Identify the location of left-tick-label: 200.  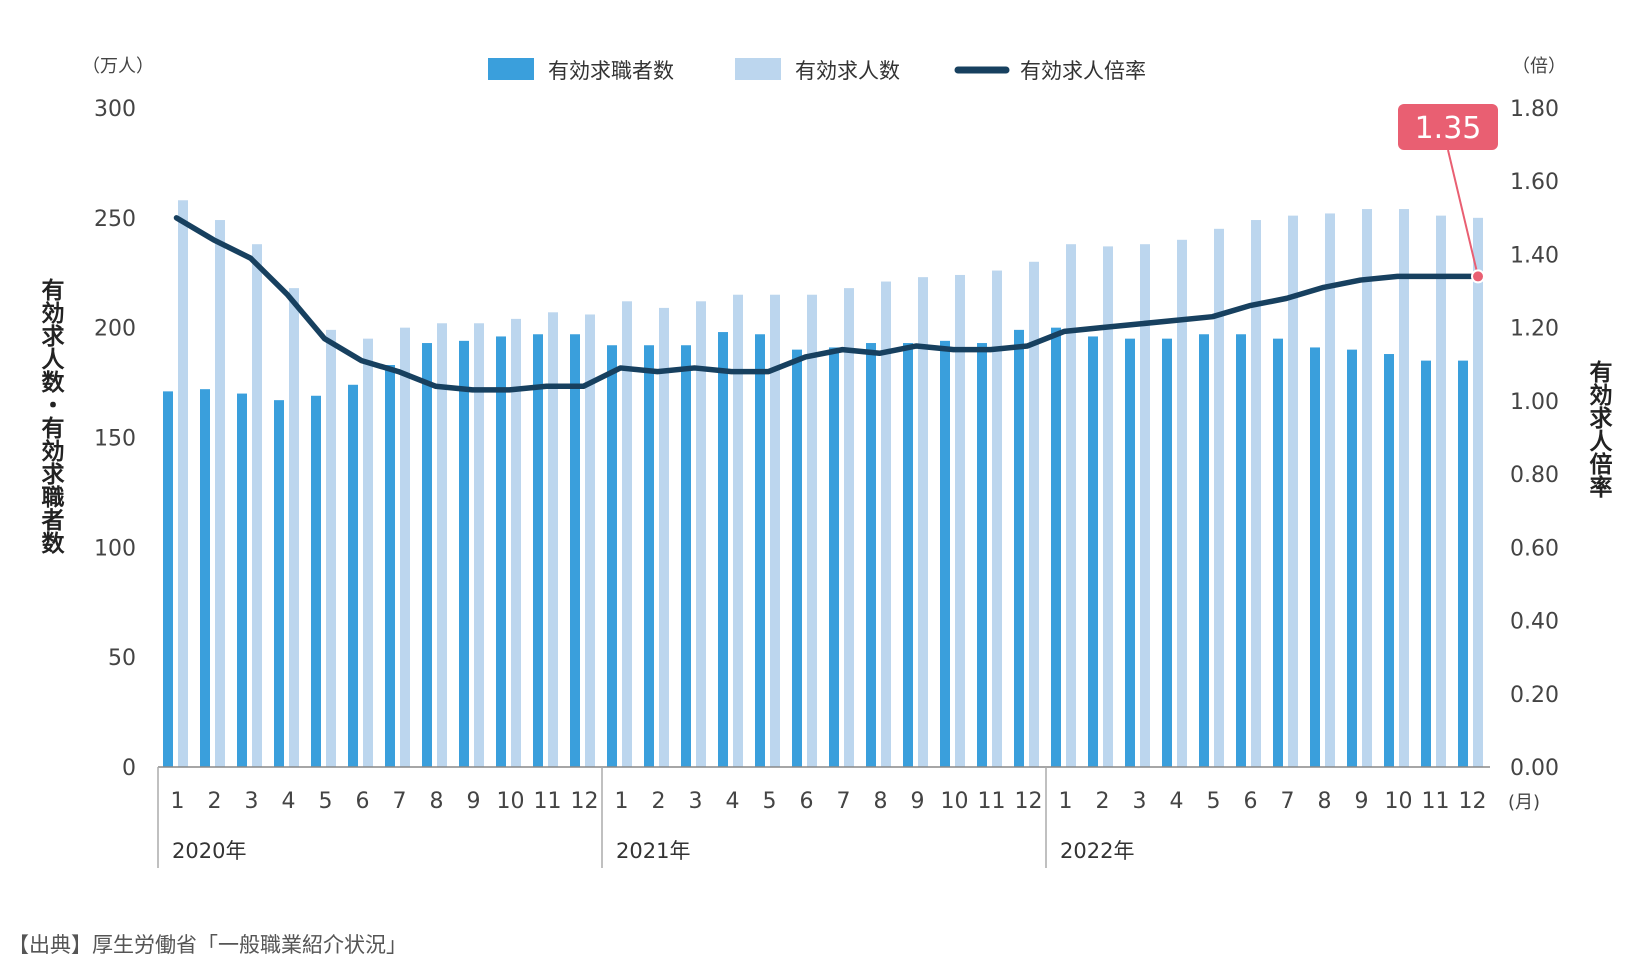
(115, 329).